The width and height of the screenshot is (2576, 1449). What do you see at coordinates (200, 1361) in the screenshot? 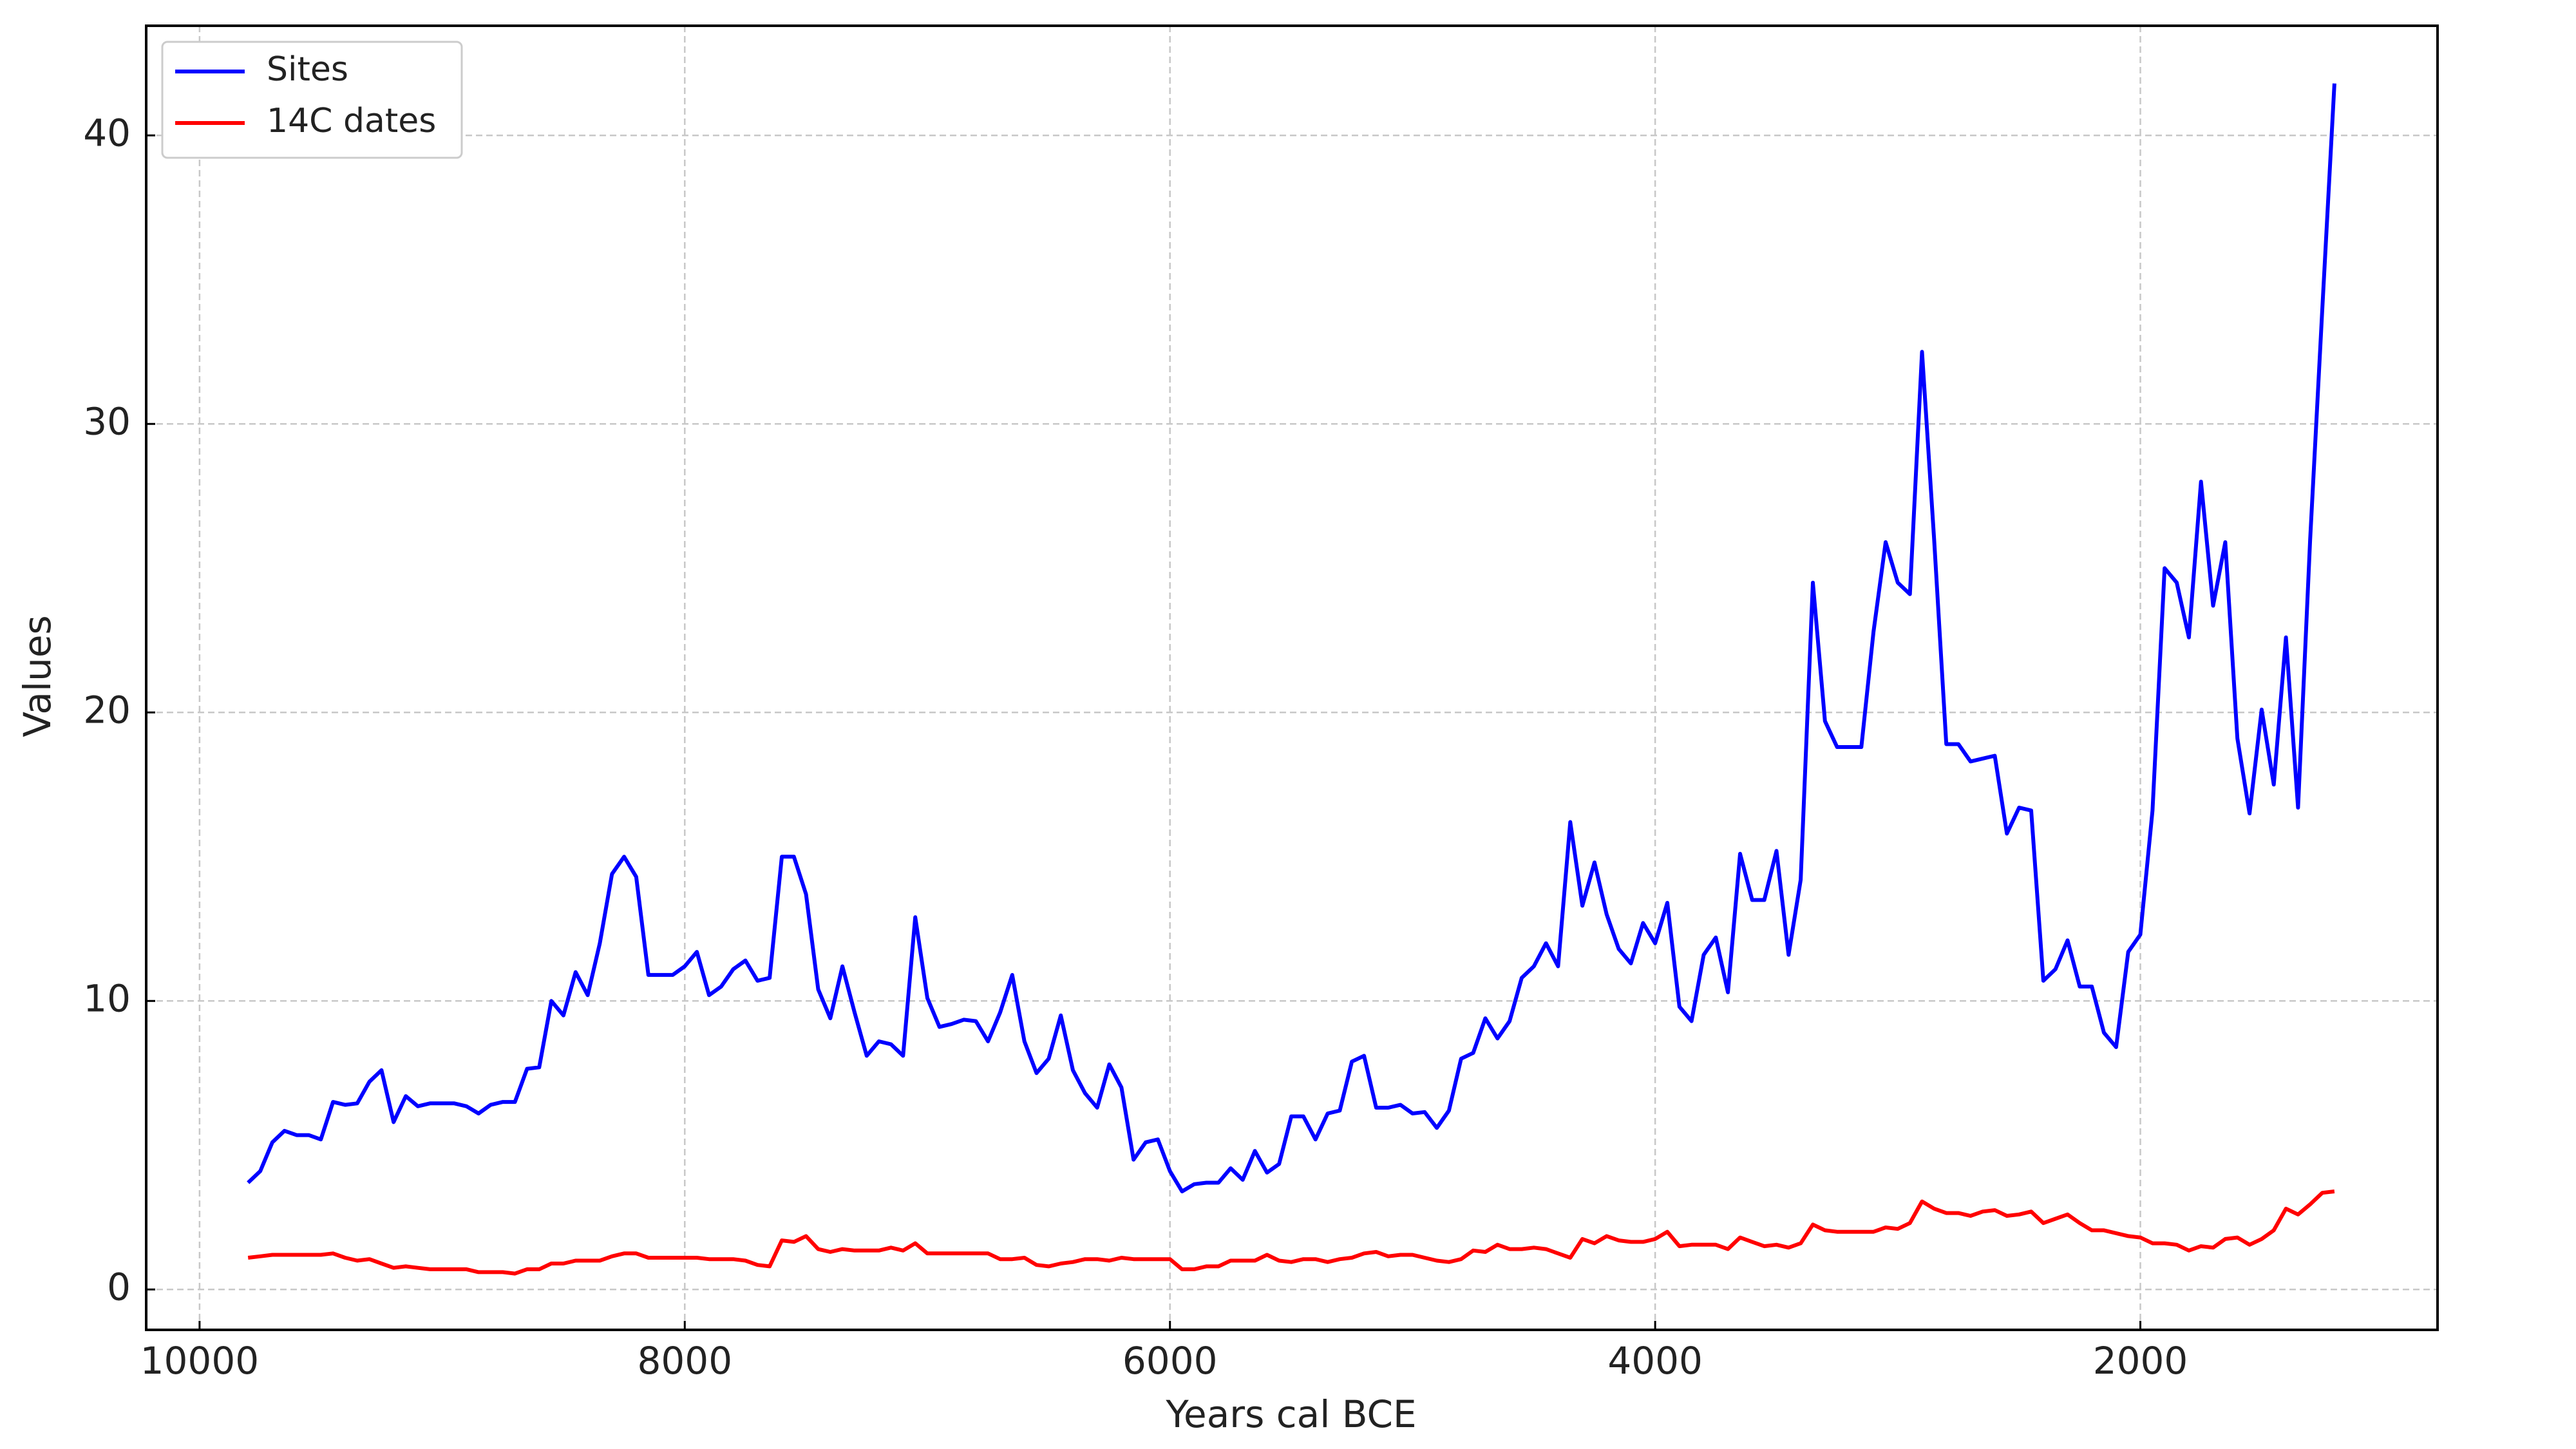
I see `x-tick-label: 10000` at bounding box center [200, 1361].